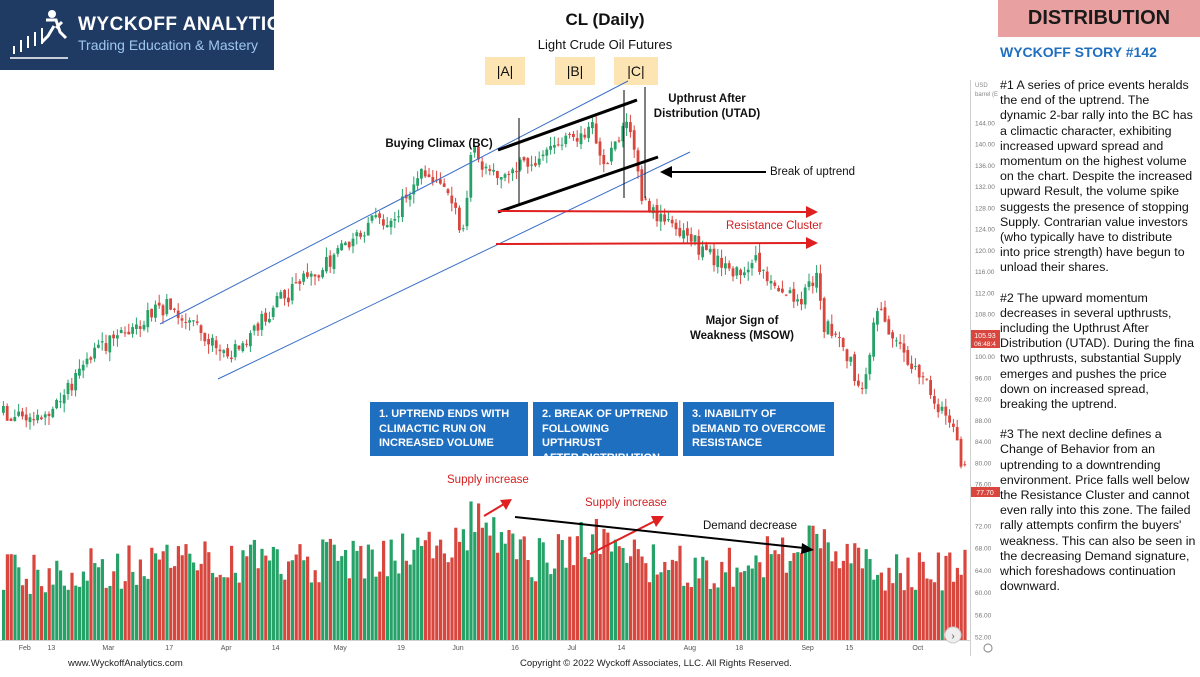 Image resolution: width=1200 pixels, height=677 pixels. I want to click on narrative-line: into price strength) have begun to, so click(1092, 252).